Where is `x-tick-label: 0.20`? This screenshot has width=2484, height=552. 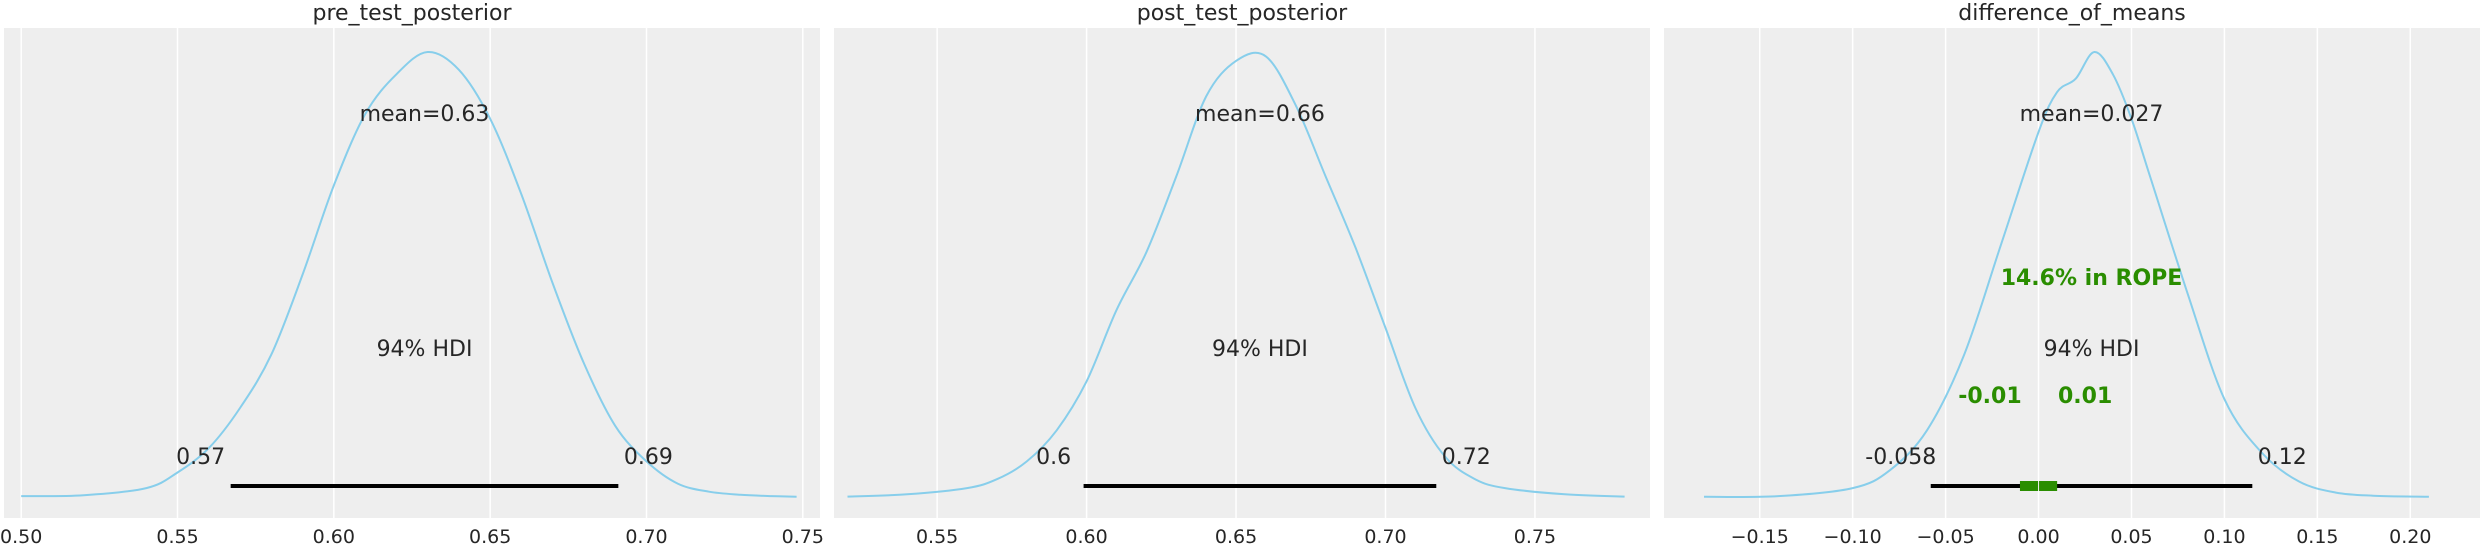 x-tick-label: 0.20 is located at coordinates (2410, 537).